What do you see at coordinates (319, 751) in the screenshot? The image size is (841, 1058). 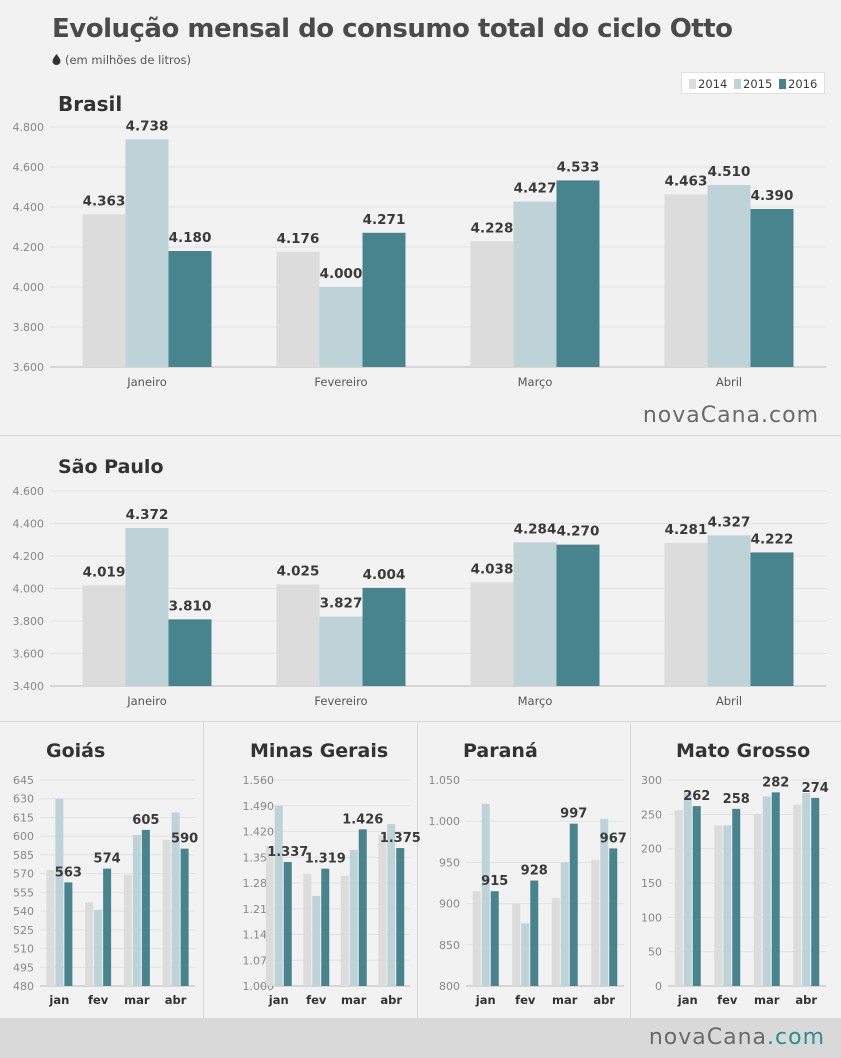 I see `panel-title-minas-gerais: Minas Gerais` at bounding box center [319, 751].